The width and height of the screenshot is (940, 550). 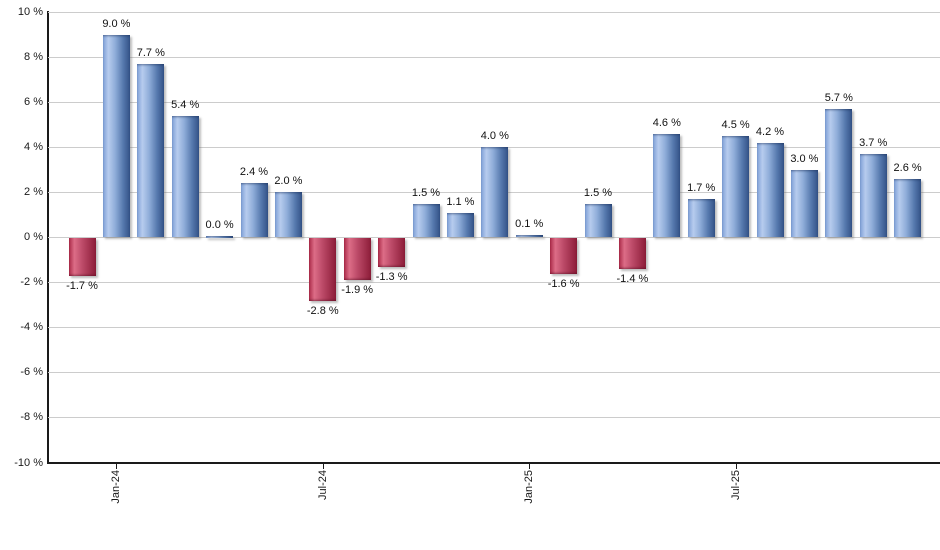 I want to click on bar-value-label: -1.3 %, so click(x=391, y=276).